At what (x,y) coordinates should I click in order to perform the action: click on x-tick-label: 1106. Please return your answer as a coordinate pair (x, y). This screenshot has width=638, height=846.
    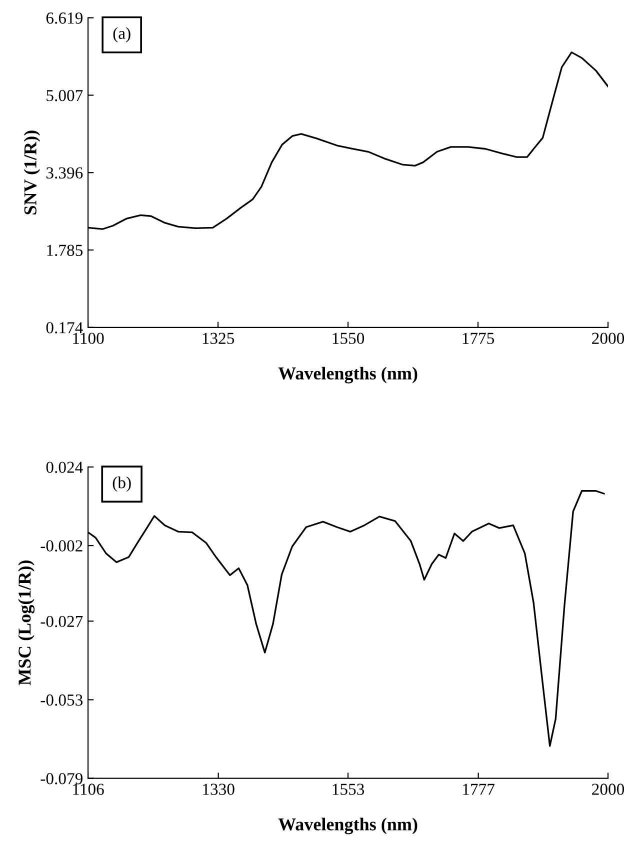
    Looking at the image, I should click on (88, 789).